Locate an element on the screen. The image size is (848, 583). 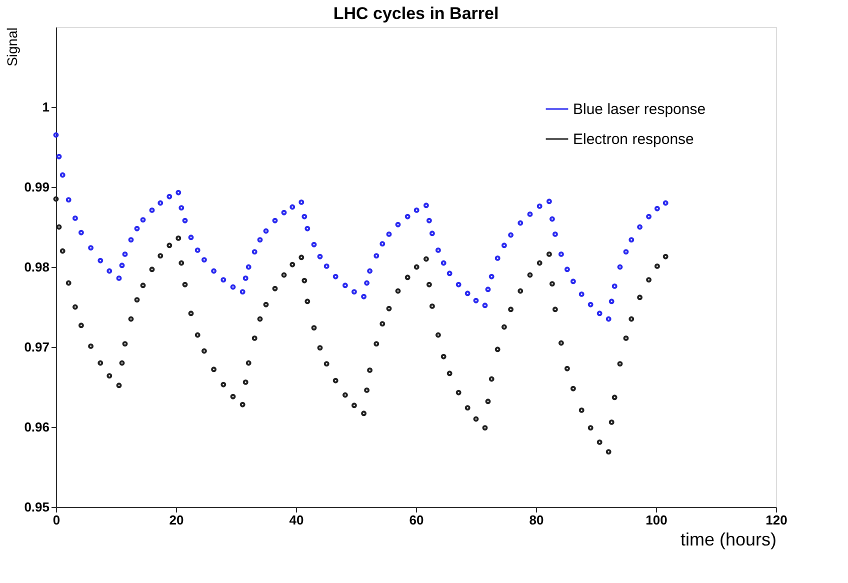
x-tick-label: 20 is located at coordinates (176, 520).